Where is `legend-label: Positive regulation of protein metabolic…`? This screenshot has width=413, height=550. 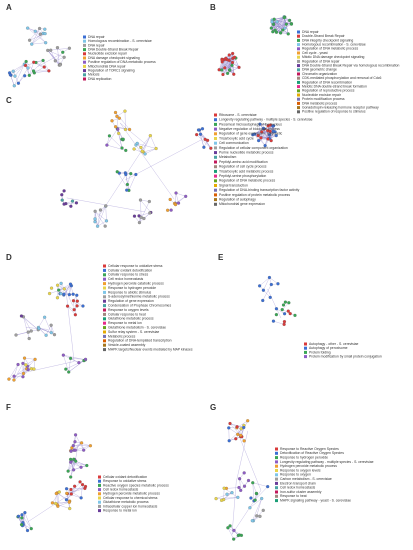 legend-label: Positive regulation of protein metabolic… is located at coordinates (254, 195).